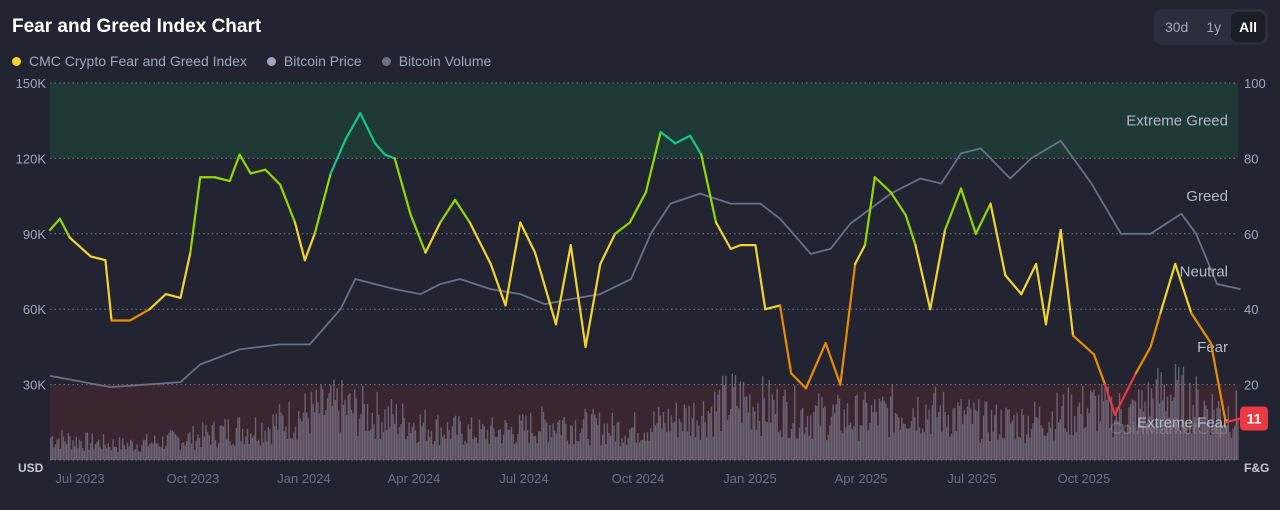 The width and height of the screenshot is (1280, 510). What do you see at coordinates (322, 61) in the screenshot?
I see `legend-label: Bitcoin Price` at bounding box center [322, 61].